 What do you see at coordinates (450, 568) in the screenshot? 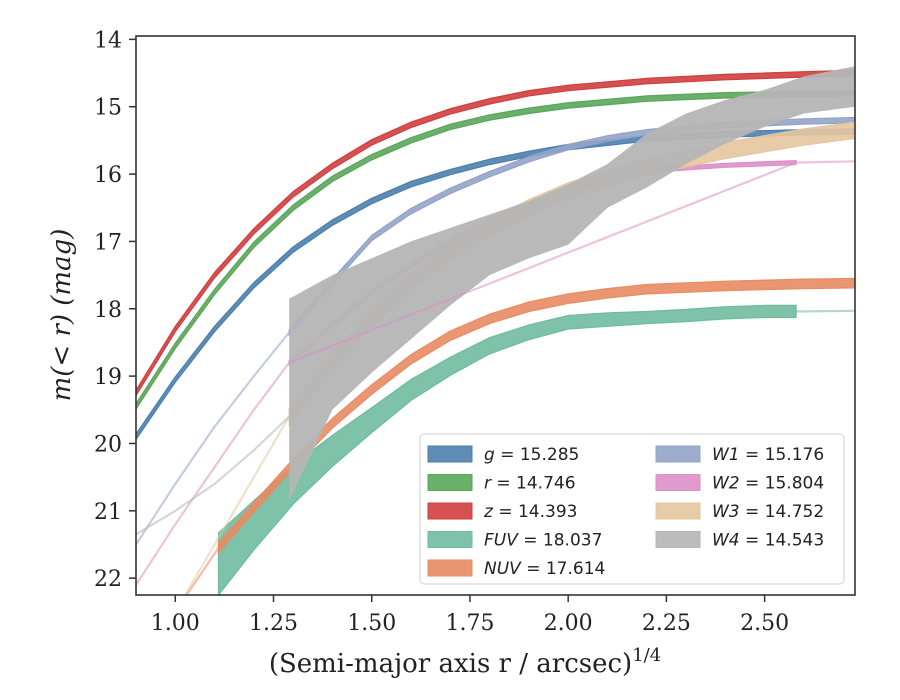
I see `legend-swatch-nuv` at bounding box center [450, 568].